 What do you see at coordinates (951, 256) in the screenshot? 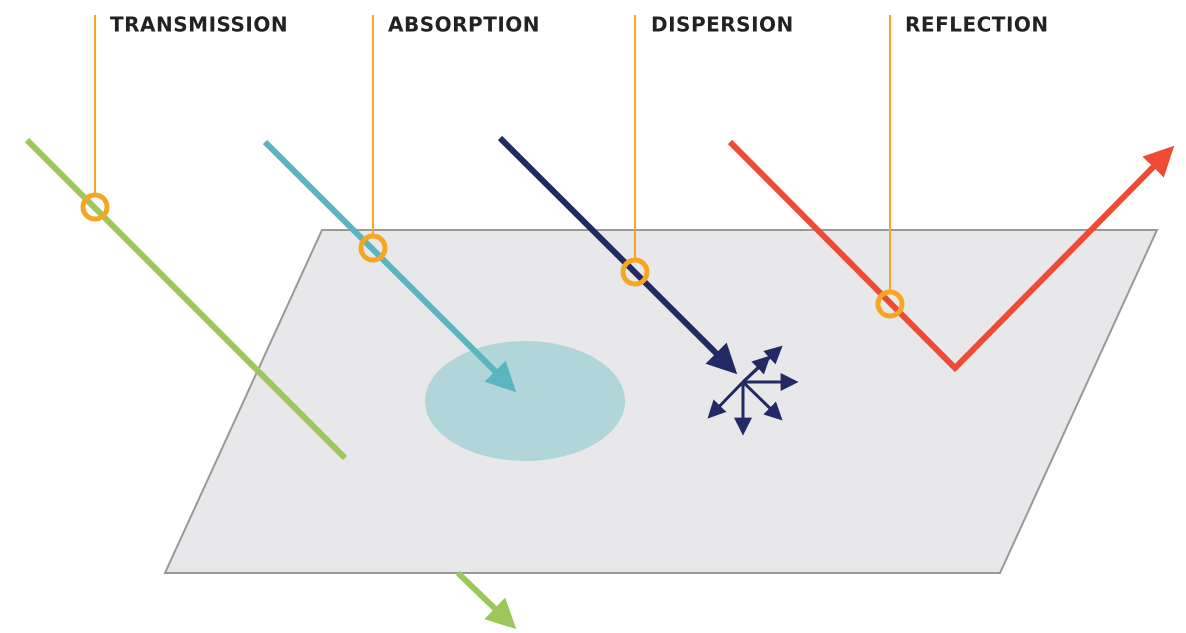
I see `reflection-ray` at bounding box center [951, 256].